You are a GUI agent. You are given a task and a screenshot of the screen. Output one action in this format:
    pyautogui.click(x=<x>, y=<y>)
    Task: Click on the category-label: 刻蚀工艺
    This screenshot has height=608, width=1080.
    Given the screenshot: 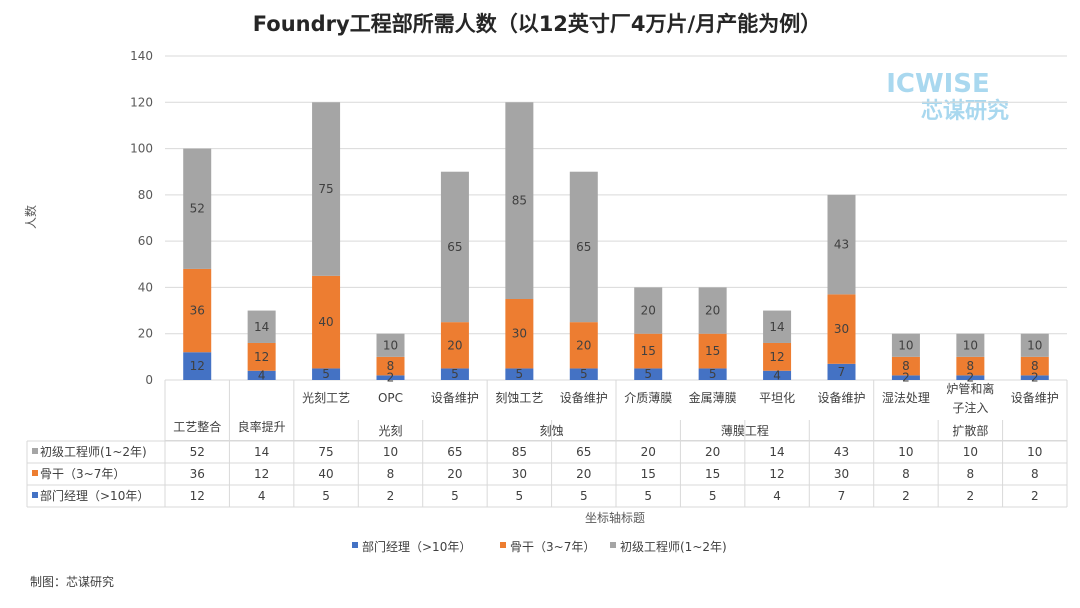 What is the action you would take?
    pyautogui.click(x=519, y=398)
    